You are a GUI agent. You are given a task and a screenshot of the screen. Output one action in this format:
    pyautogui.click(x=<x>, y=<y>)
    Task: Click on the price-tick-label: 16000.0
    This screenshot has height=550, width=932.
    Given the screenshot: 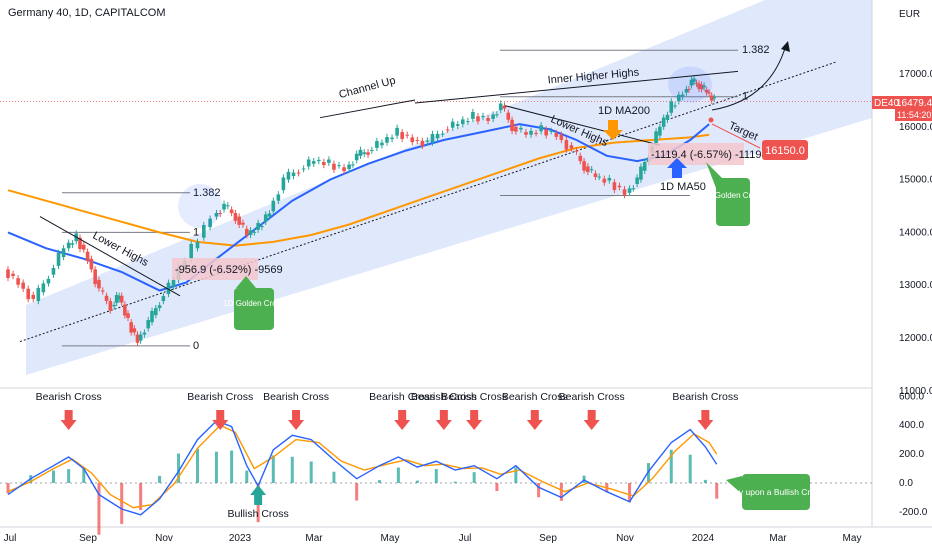 What is the action you would take?
    pyautogui.click(x=915, y=127)
    